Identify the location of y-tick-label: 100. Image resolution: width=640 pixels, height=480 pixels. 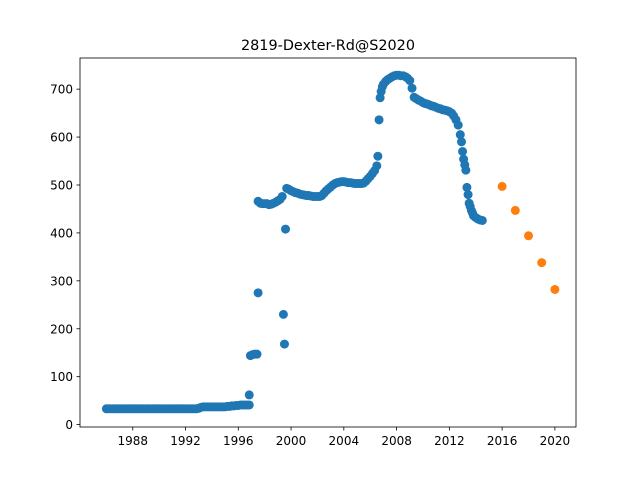
(61, 377).